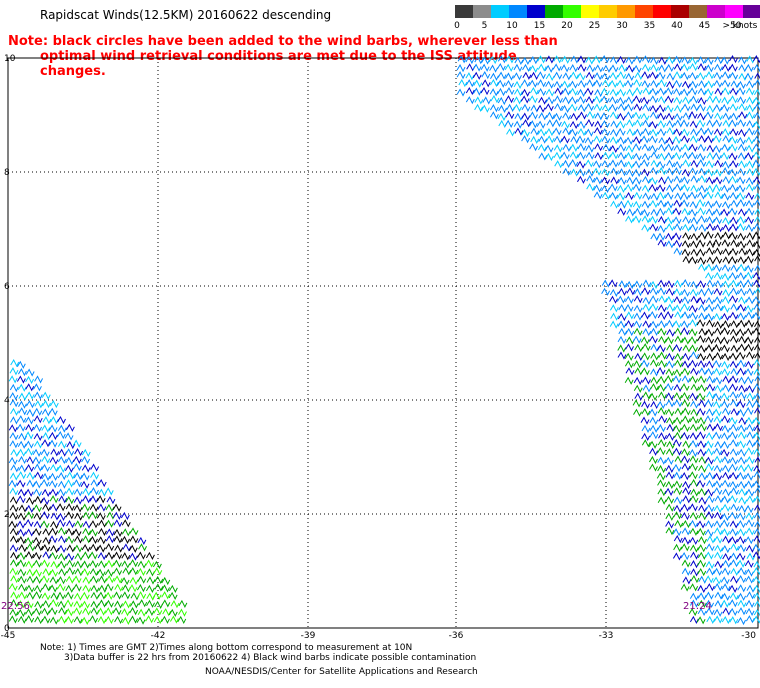 This screenshot has height=688, width=760. Describe the element at coordinates (697, 606) in the screenshot. I see `time-label-right: 21:24` at that location.